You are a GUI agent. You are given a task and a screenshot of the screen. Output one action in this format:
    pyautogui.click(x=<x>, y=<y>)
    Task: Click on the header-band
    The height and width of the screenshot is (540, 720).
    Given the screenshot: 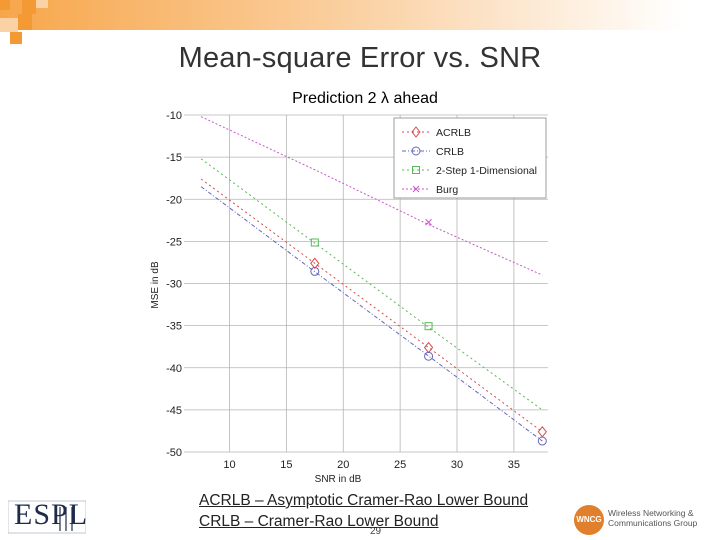 What is the action you would take?
    pyautogui.click(x=360, y=15)
    